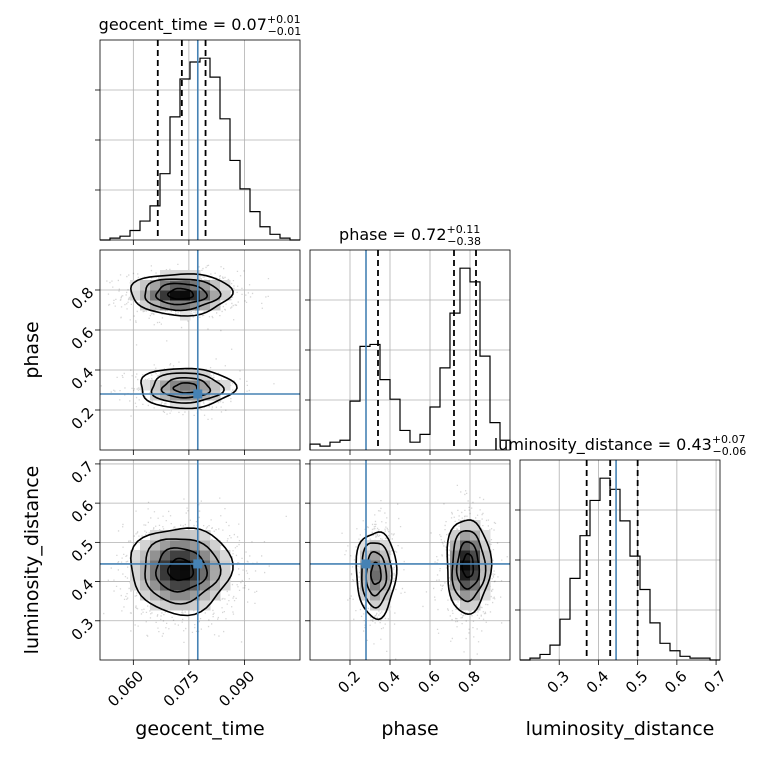 The height and width of the screenshot is (760, 760). I want to click on hist-panel-luminosity_distance: luminosity_distance = 0.43+0.07 −0.06, so click(620, 549).